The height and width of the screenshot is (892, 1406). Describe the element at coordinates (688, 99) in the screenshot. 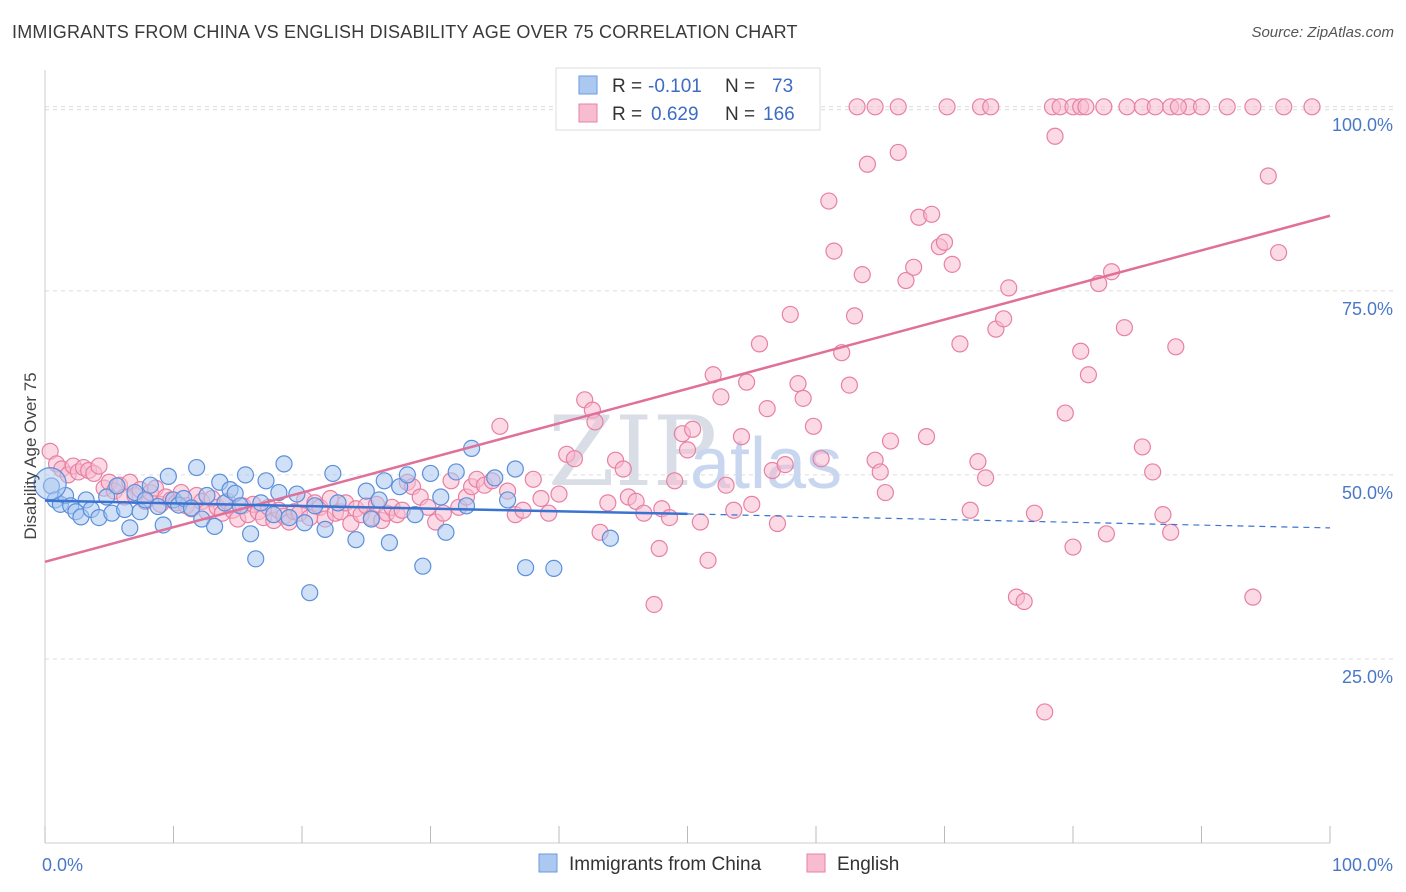

I see `legend-box: R = -0.101 N = 73 R = 0.629 N = 166` at that location.